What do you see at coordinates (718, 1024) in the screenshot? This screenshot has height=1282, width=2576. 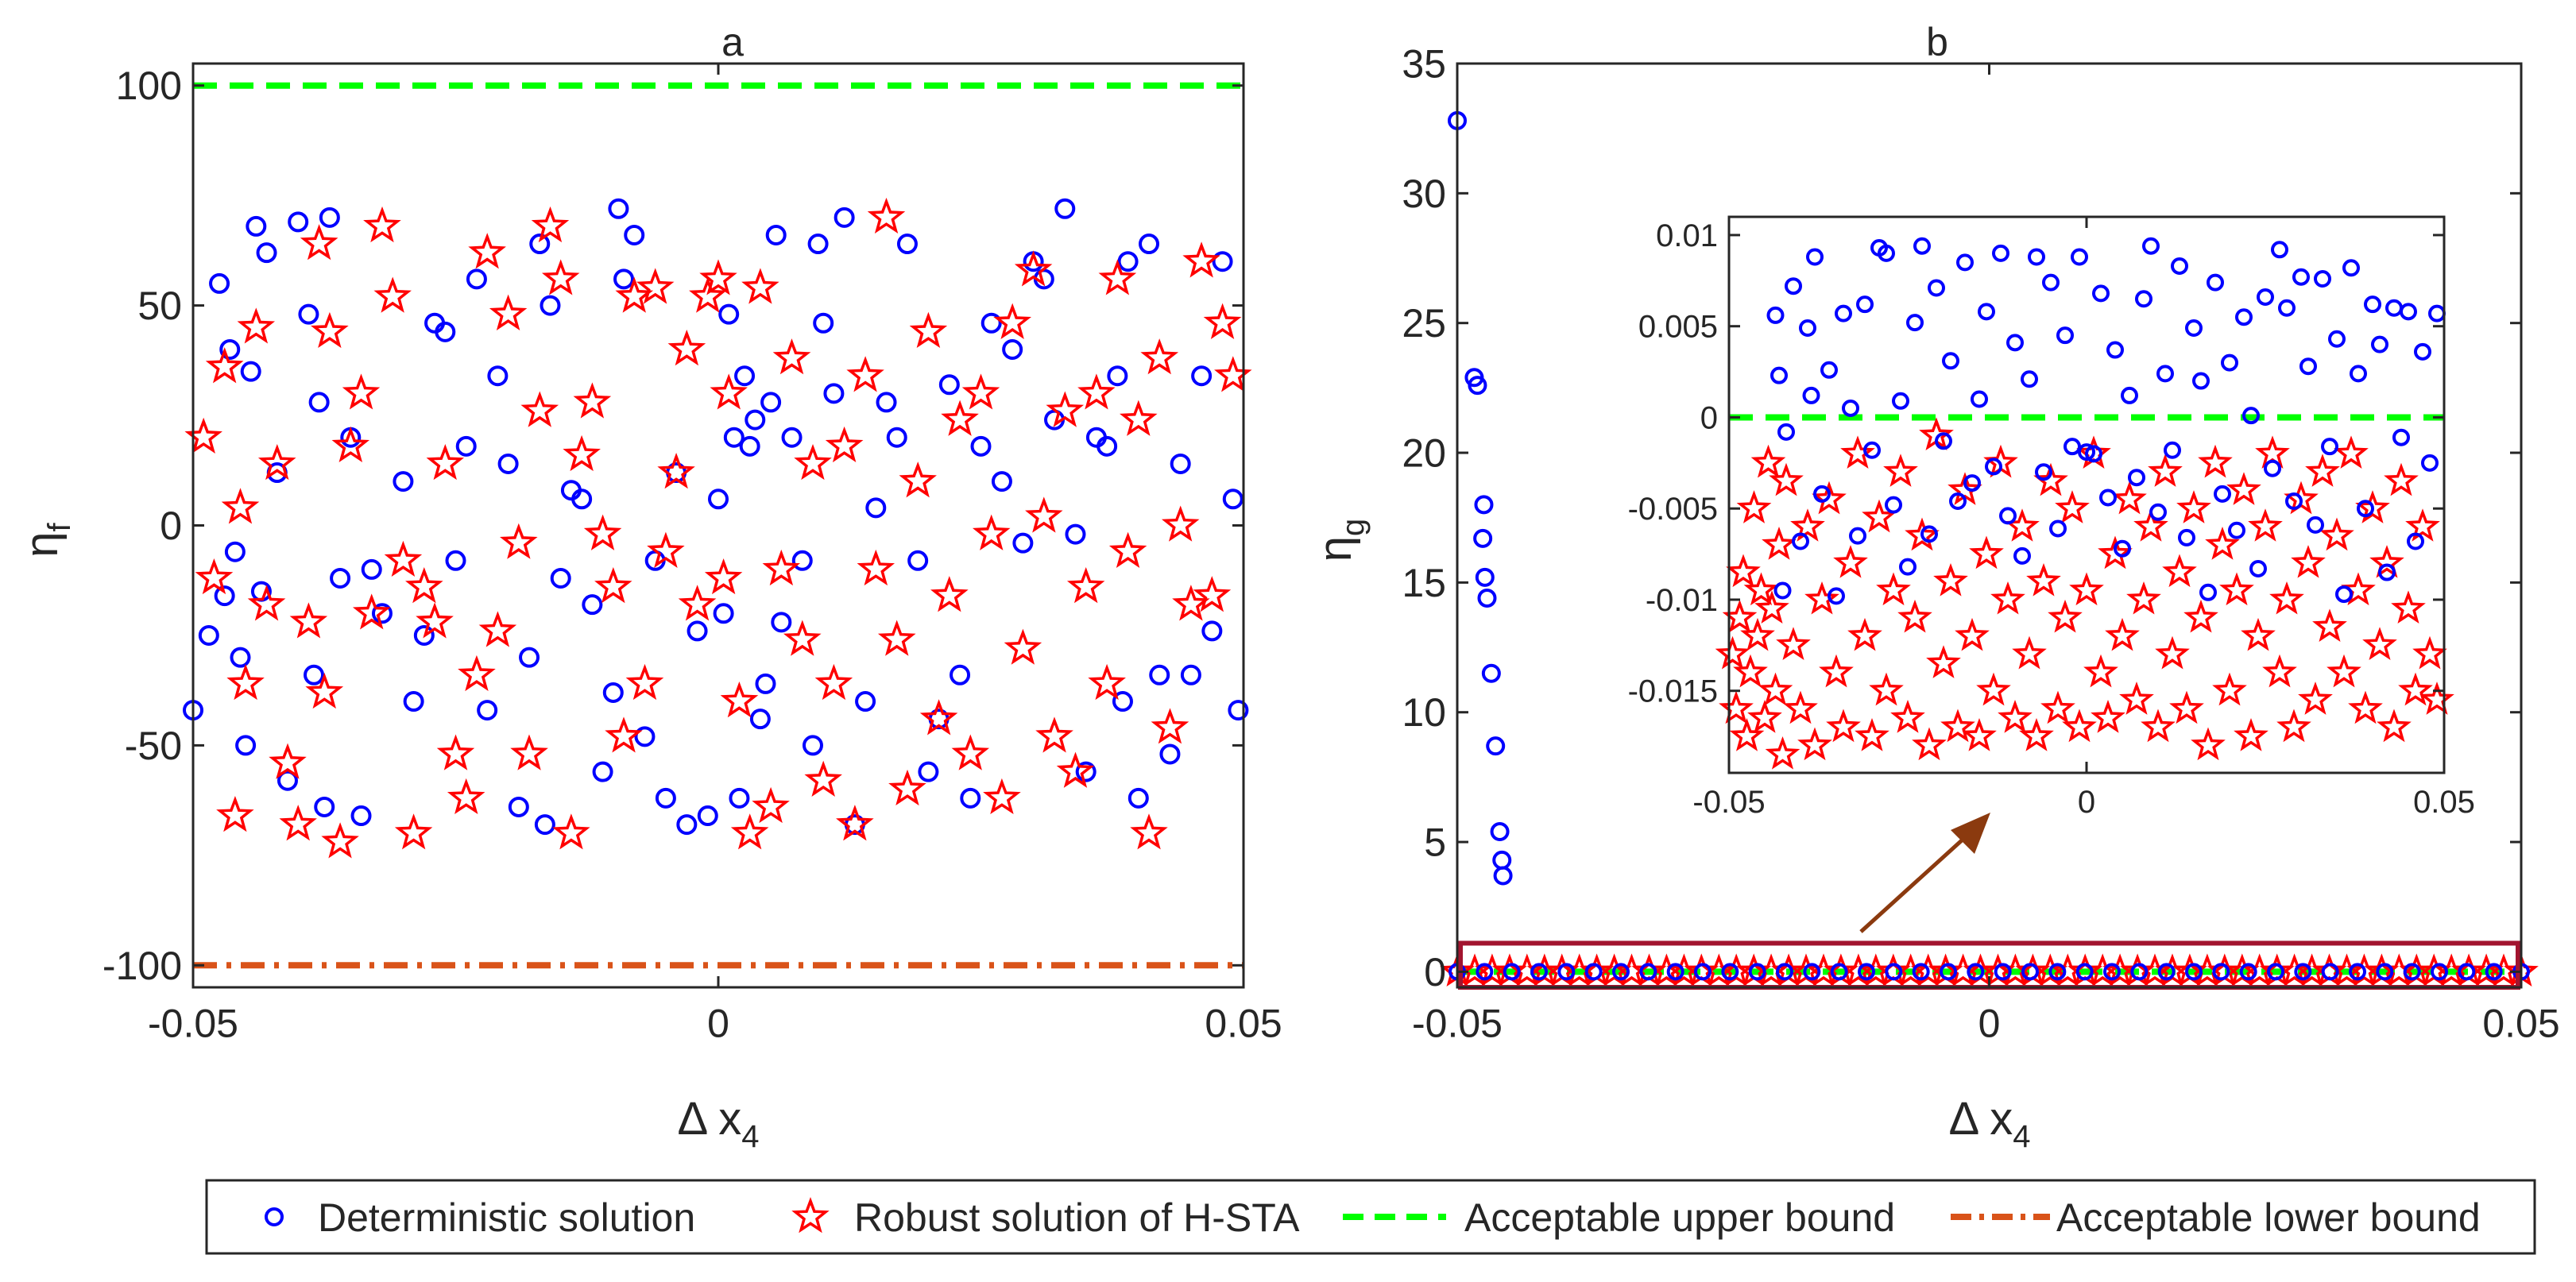 I see `panel-a-xtick-label: 0` at bounding box center [718, 1024].